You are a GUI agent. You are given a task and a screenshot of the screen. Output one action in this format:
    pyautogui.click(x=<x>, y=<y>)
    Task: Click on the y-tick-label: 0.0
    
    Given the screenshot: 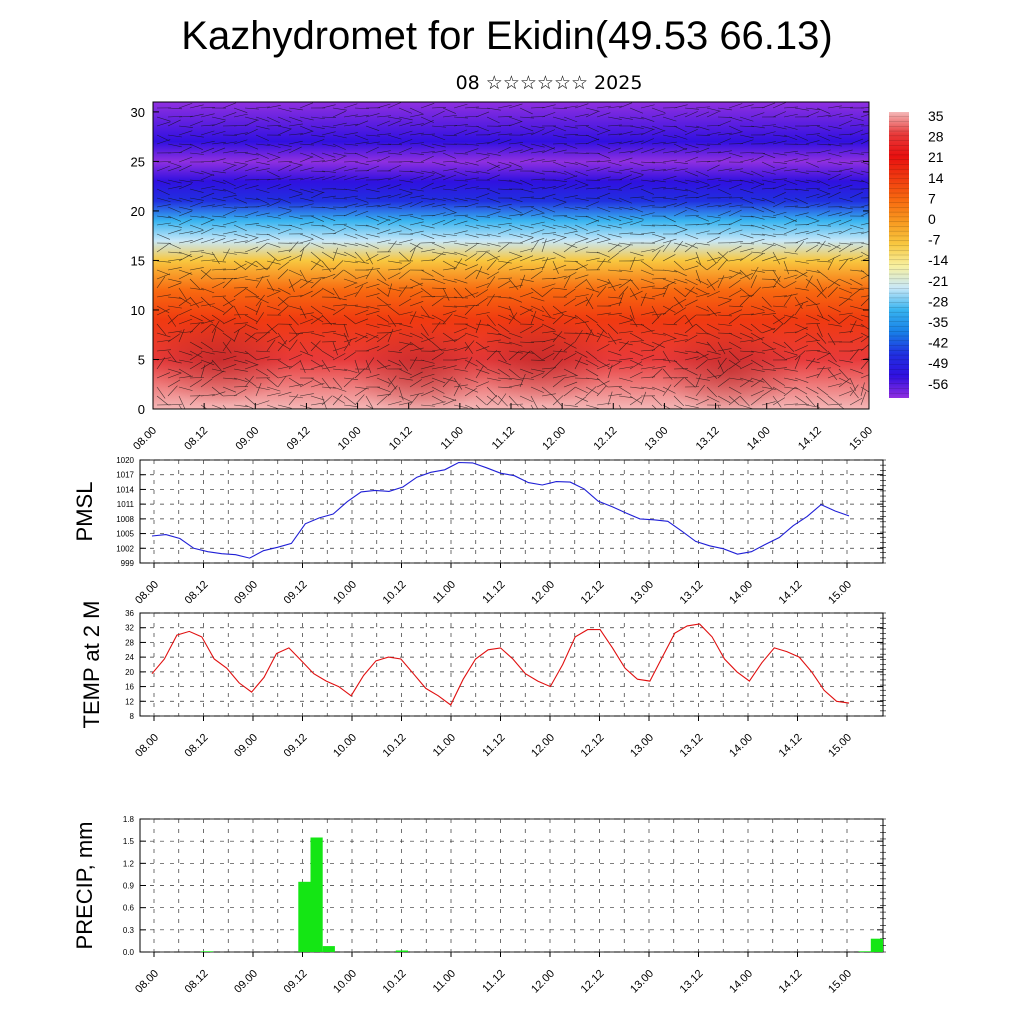 What is the action you would take?
    pyautogui.click(x=129, y=952)
    